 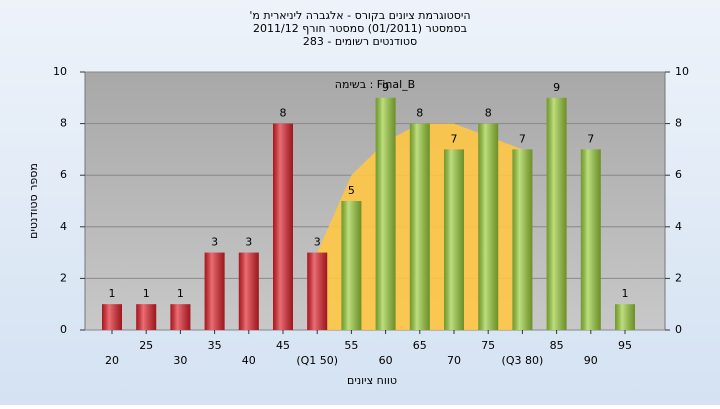 I want to click on x-tick-label: 35, so click(x=215, y=345).